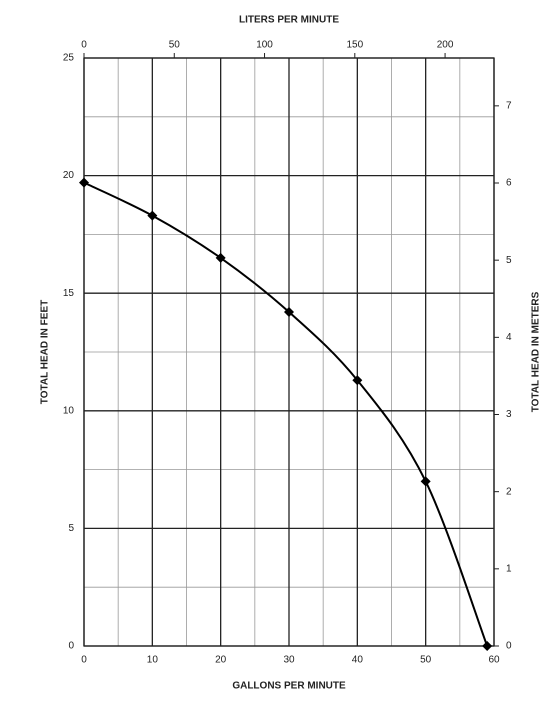 The height and width of the screenshot is (705, 559). I want to click on x2-tick-label: 50, so click(175, 45).